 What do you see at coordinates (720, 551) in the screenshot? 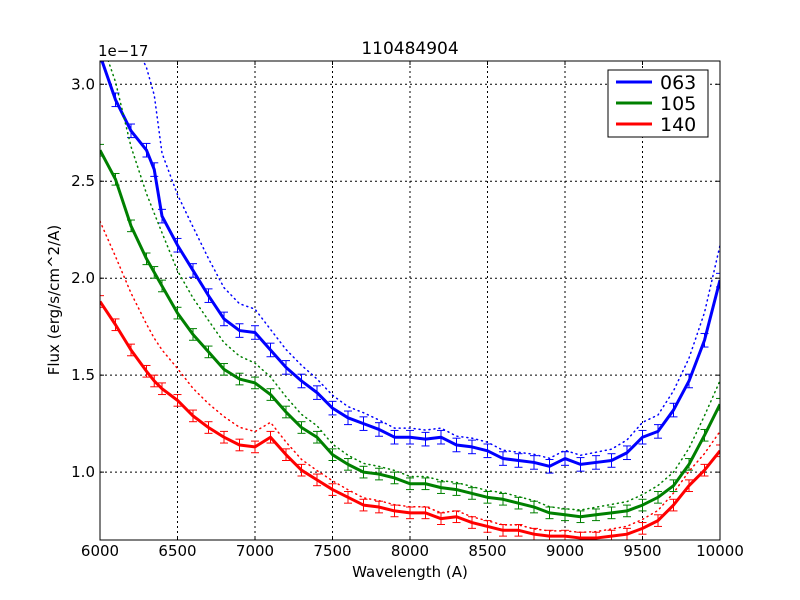
I see `x-tick-label: 10000` at bounding box center [720, 551].